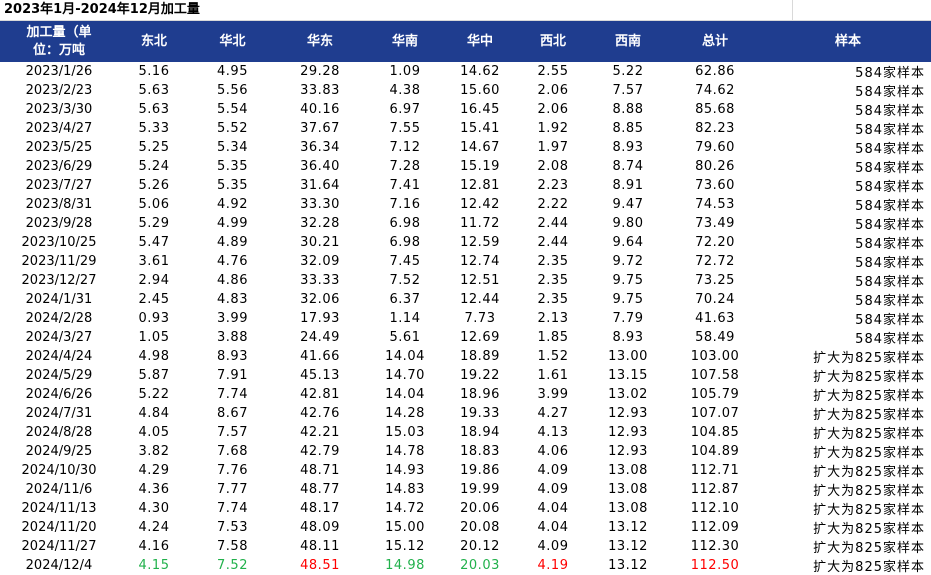  I want to click on value-cell: 5.33, so click(154, 128).